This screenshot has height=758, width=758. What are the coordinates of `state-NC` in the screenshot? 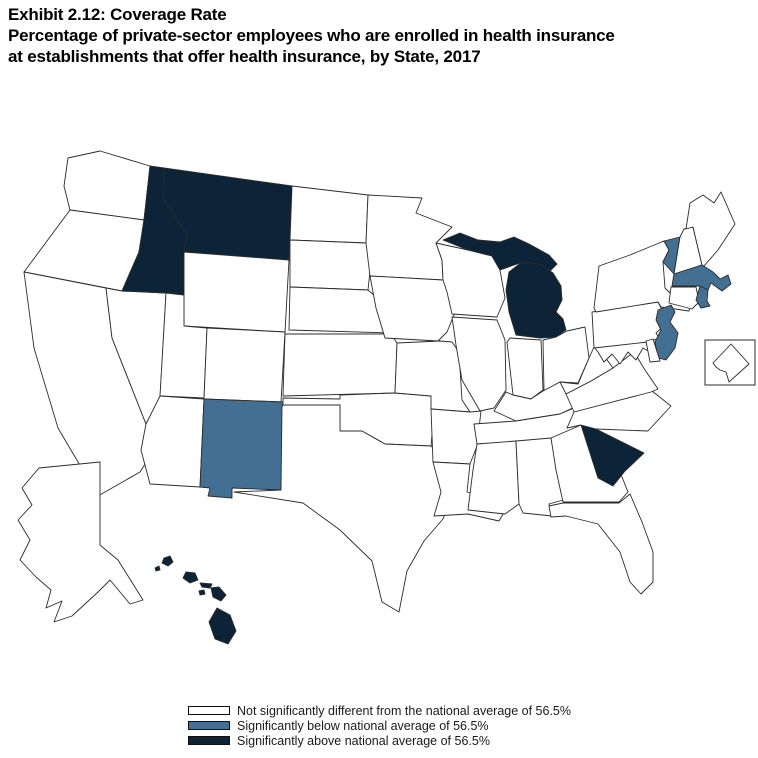 It's located at (619, 411).